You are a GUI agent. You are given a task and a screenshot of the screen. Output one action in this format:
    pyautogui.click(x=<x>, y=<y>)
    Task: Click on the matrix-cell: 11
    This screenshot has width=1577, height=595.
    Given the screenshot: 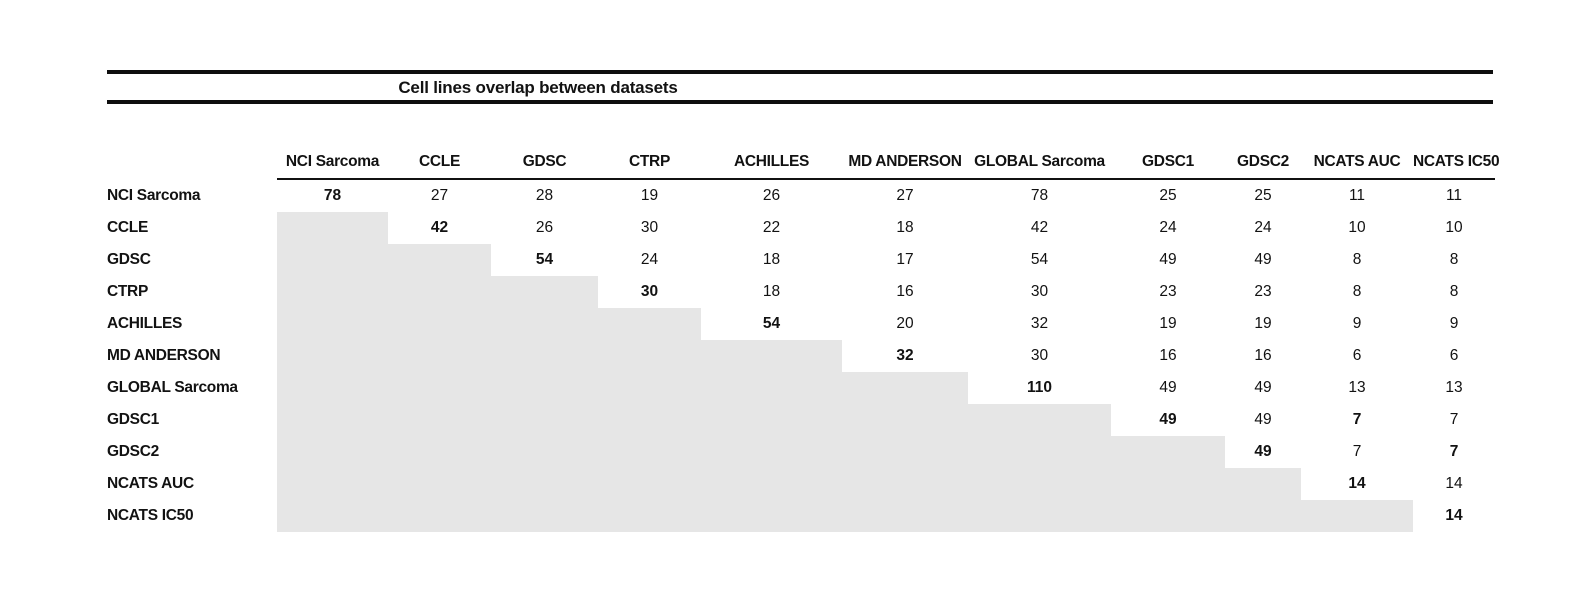 What is the action you would take?
    pyautogui.click(x=1357, y=195)
    